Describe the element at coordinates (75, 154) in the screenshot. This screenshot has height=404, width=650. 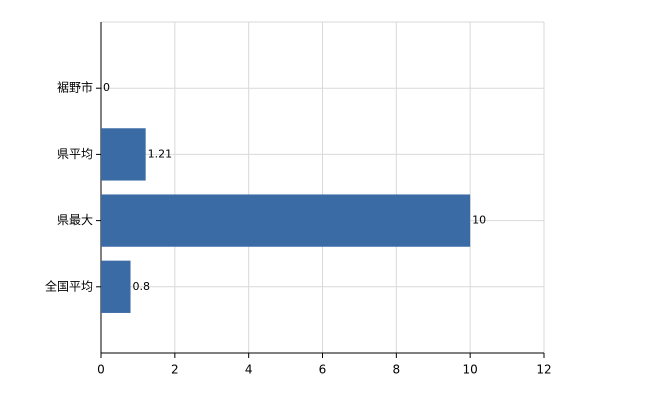
I see `y-tick-label: 県平均` at that location.